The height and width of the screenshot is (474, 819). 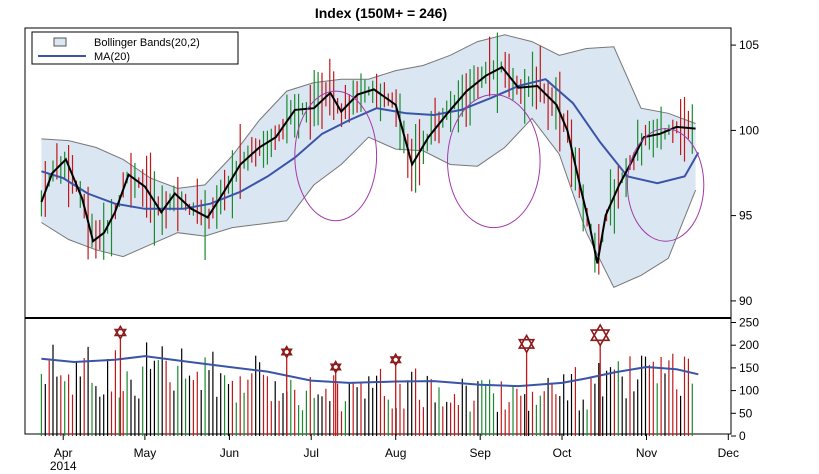 I want to click on volume-tick-label: 50, so click(x=746, y=413).